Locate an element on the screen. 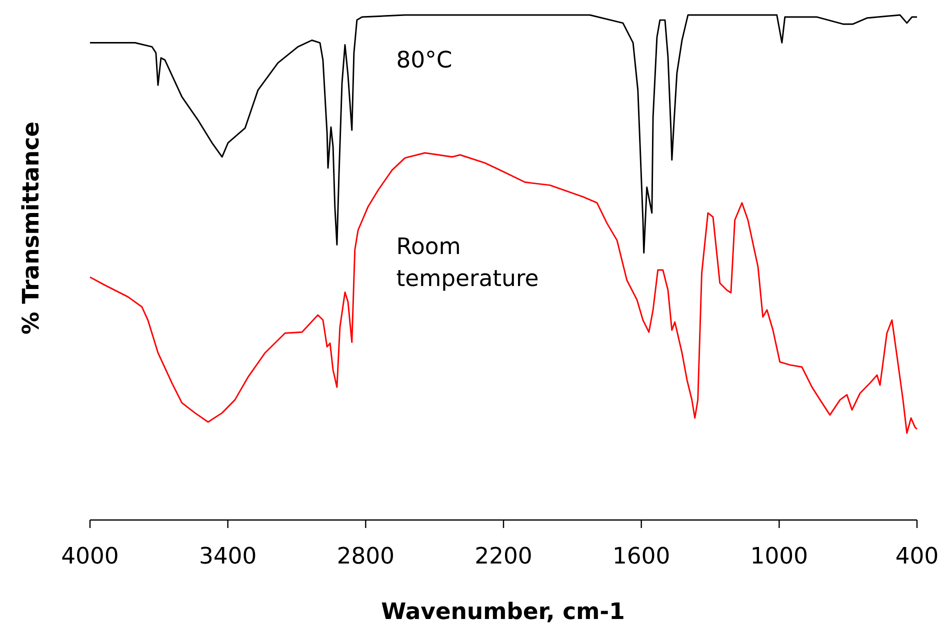  x-tick-label: 2800 is located at coordinates (365, 555).